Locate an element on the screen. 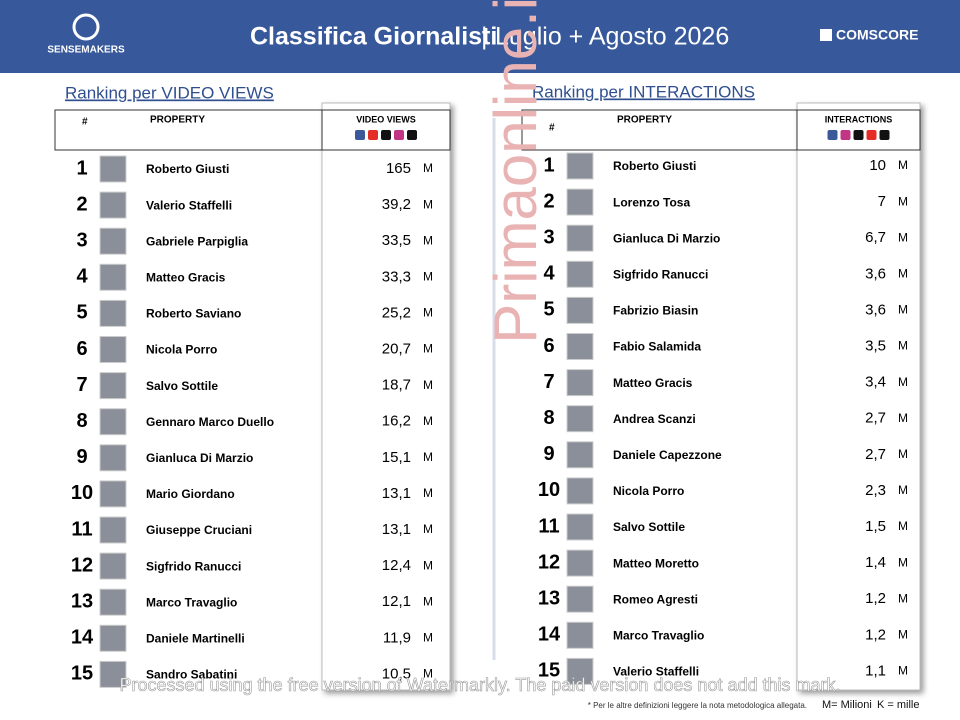 This screenshot has width=960, height=720. person-name: Romeo Agresti is located at coordinates (655, 599).